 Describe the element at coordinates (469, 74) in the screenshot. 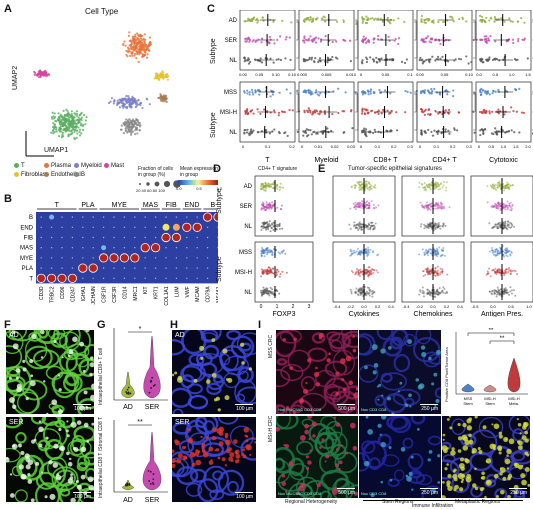

I see `tick-label: 0.10` at that location.